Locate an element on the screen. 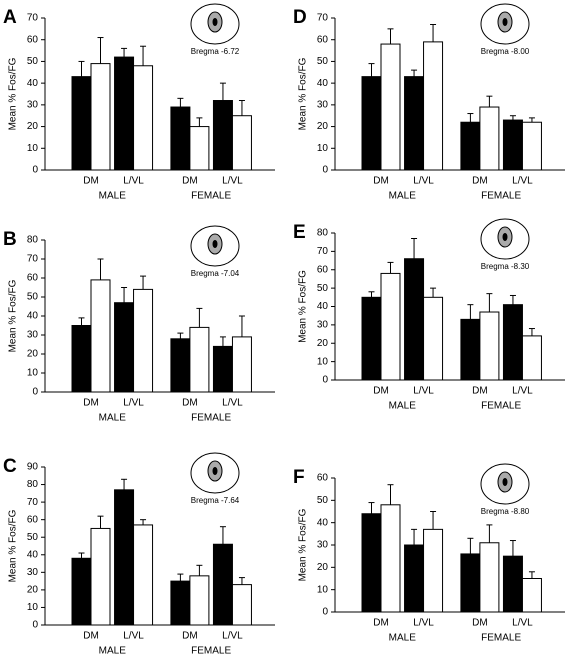 The height and width of the screenshot is (656, 569). bregma-label: Bregma -8.00 is located at coordinates (505, 51).